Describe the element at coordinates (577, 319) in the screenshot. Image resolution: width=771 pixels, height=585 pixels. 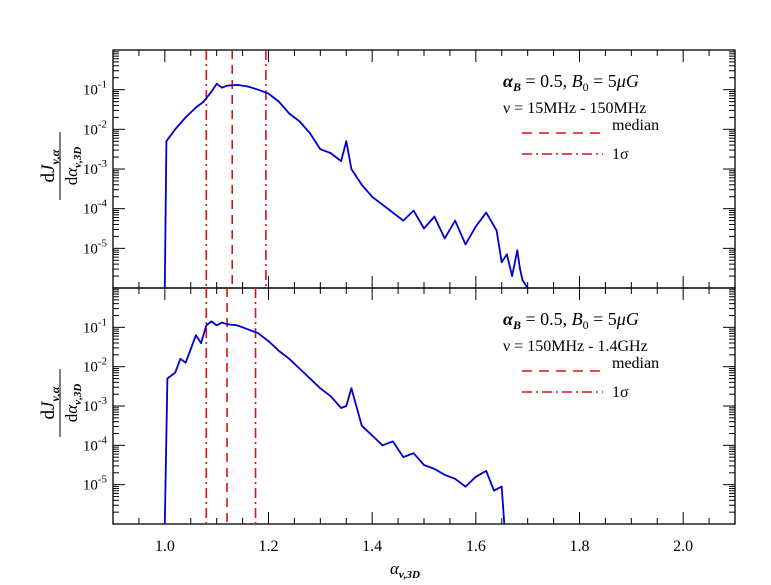
I see `bottom-b-symbol: B` at that location.